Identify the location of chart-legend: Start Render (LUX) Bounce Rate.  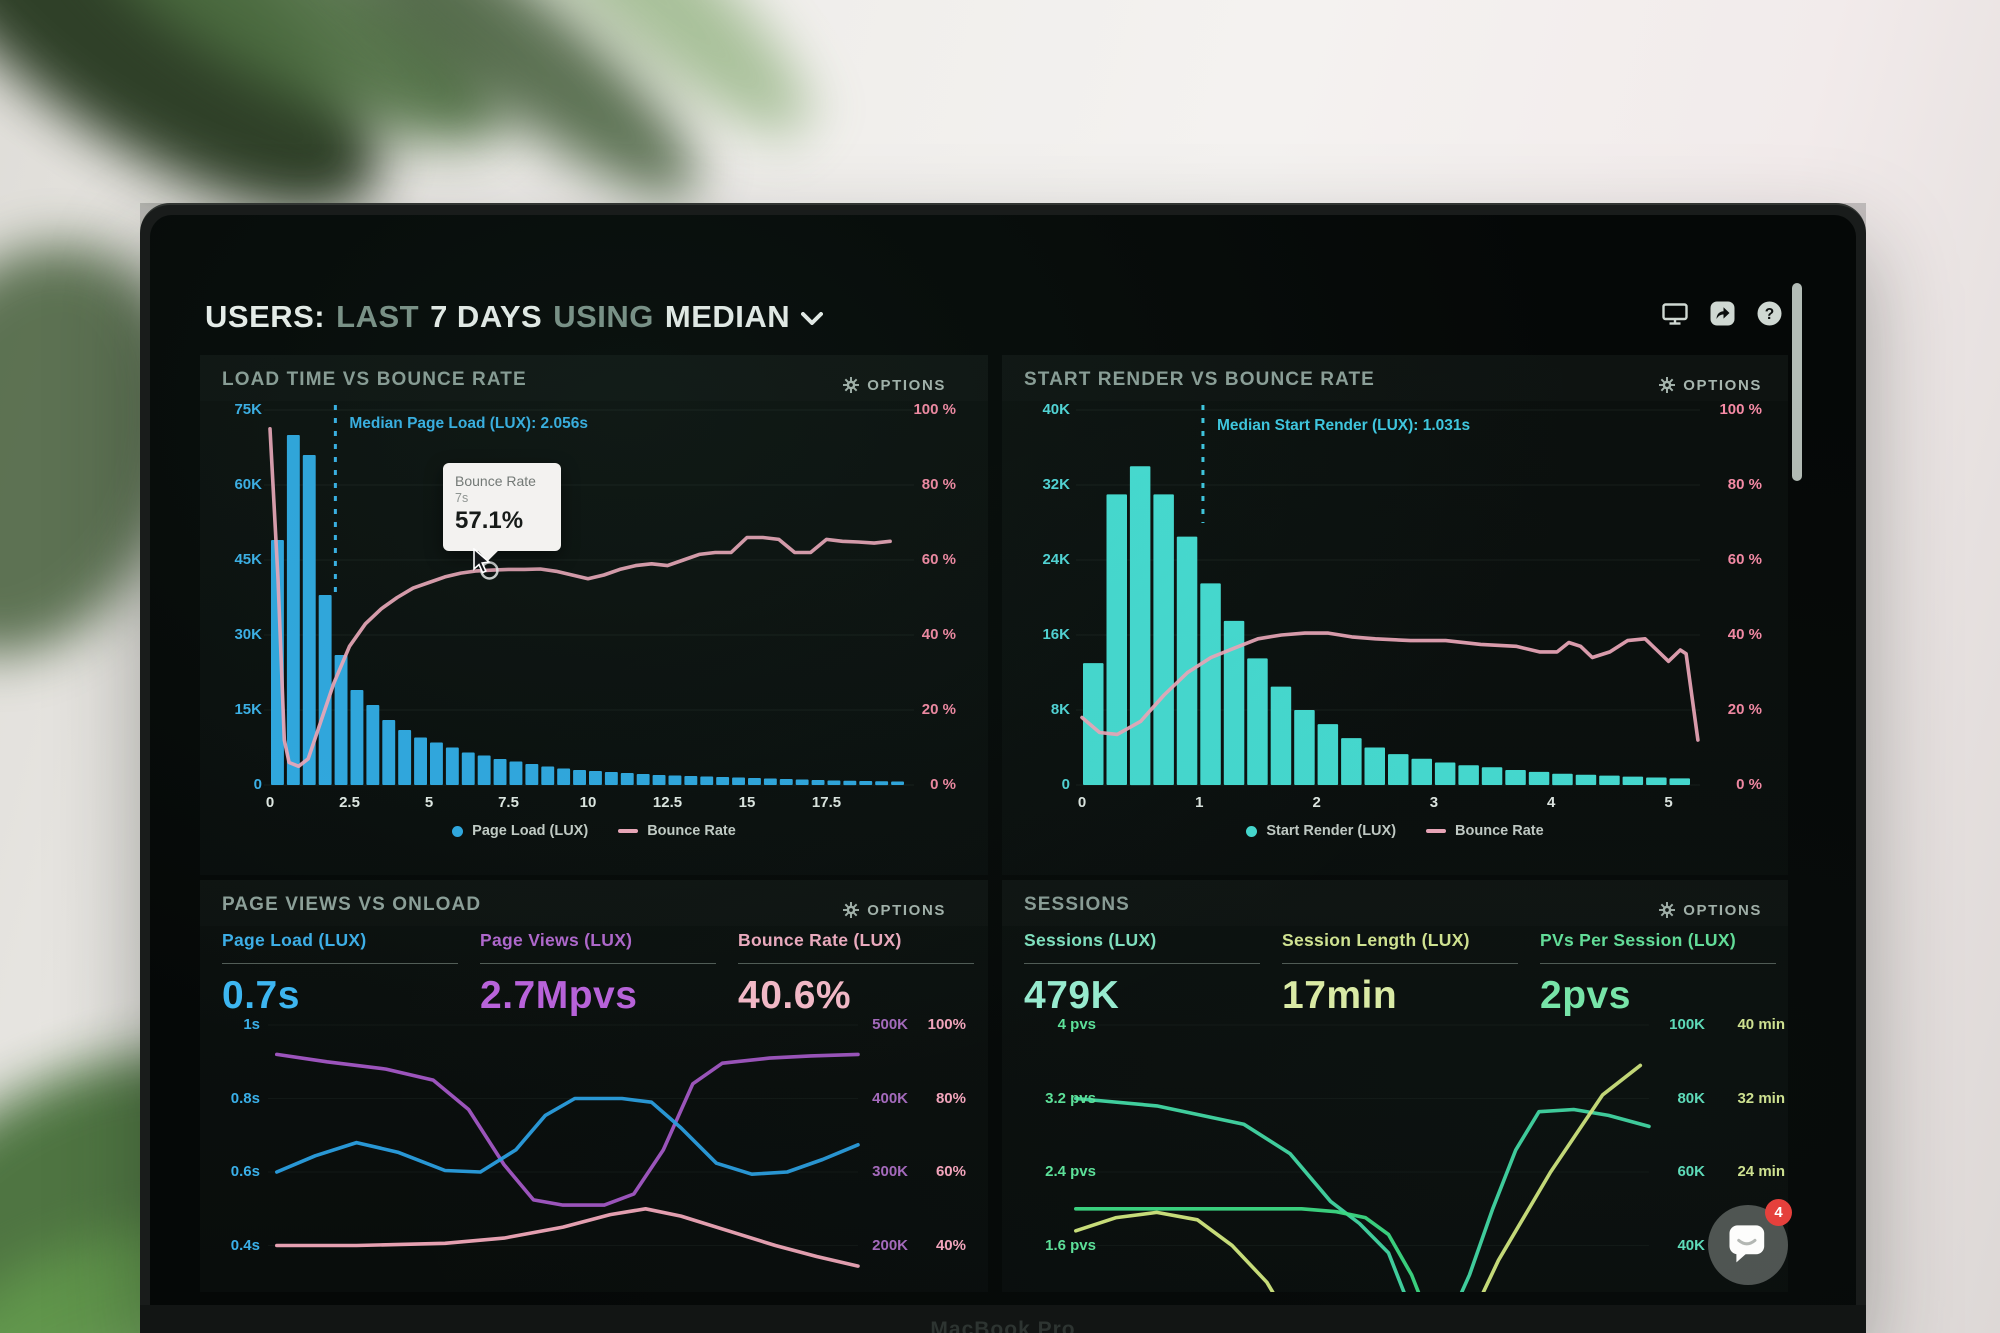
(1395, 831).